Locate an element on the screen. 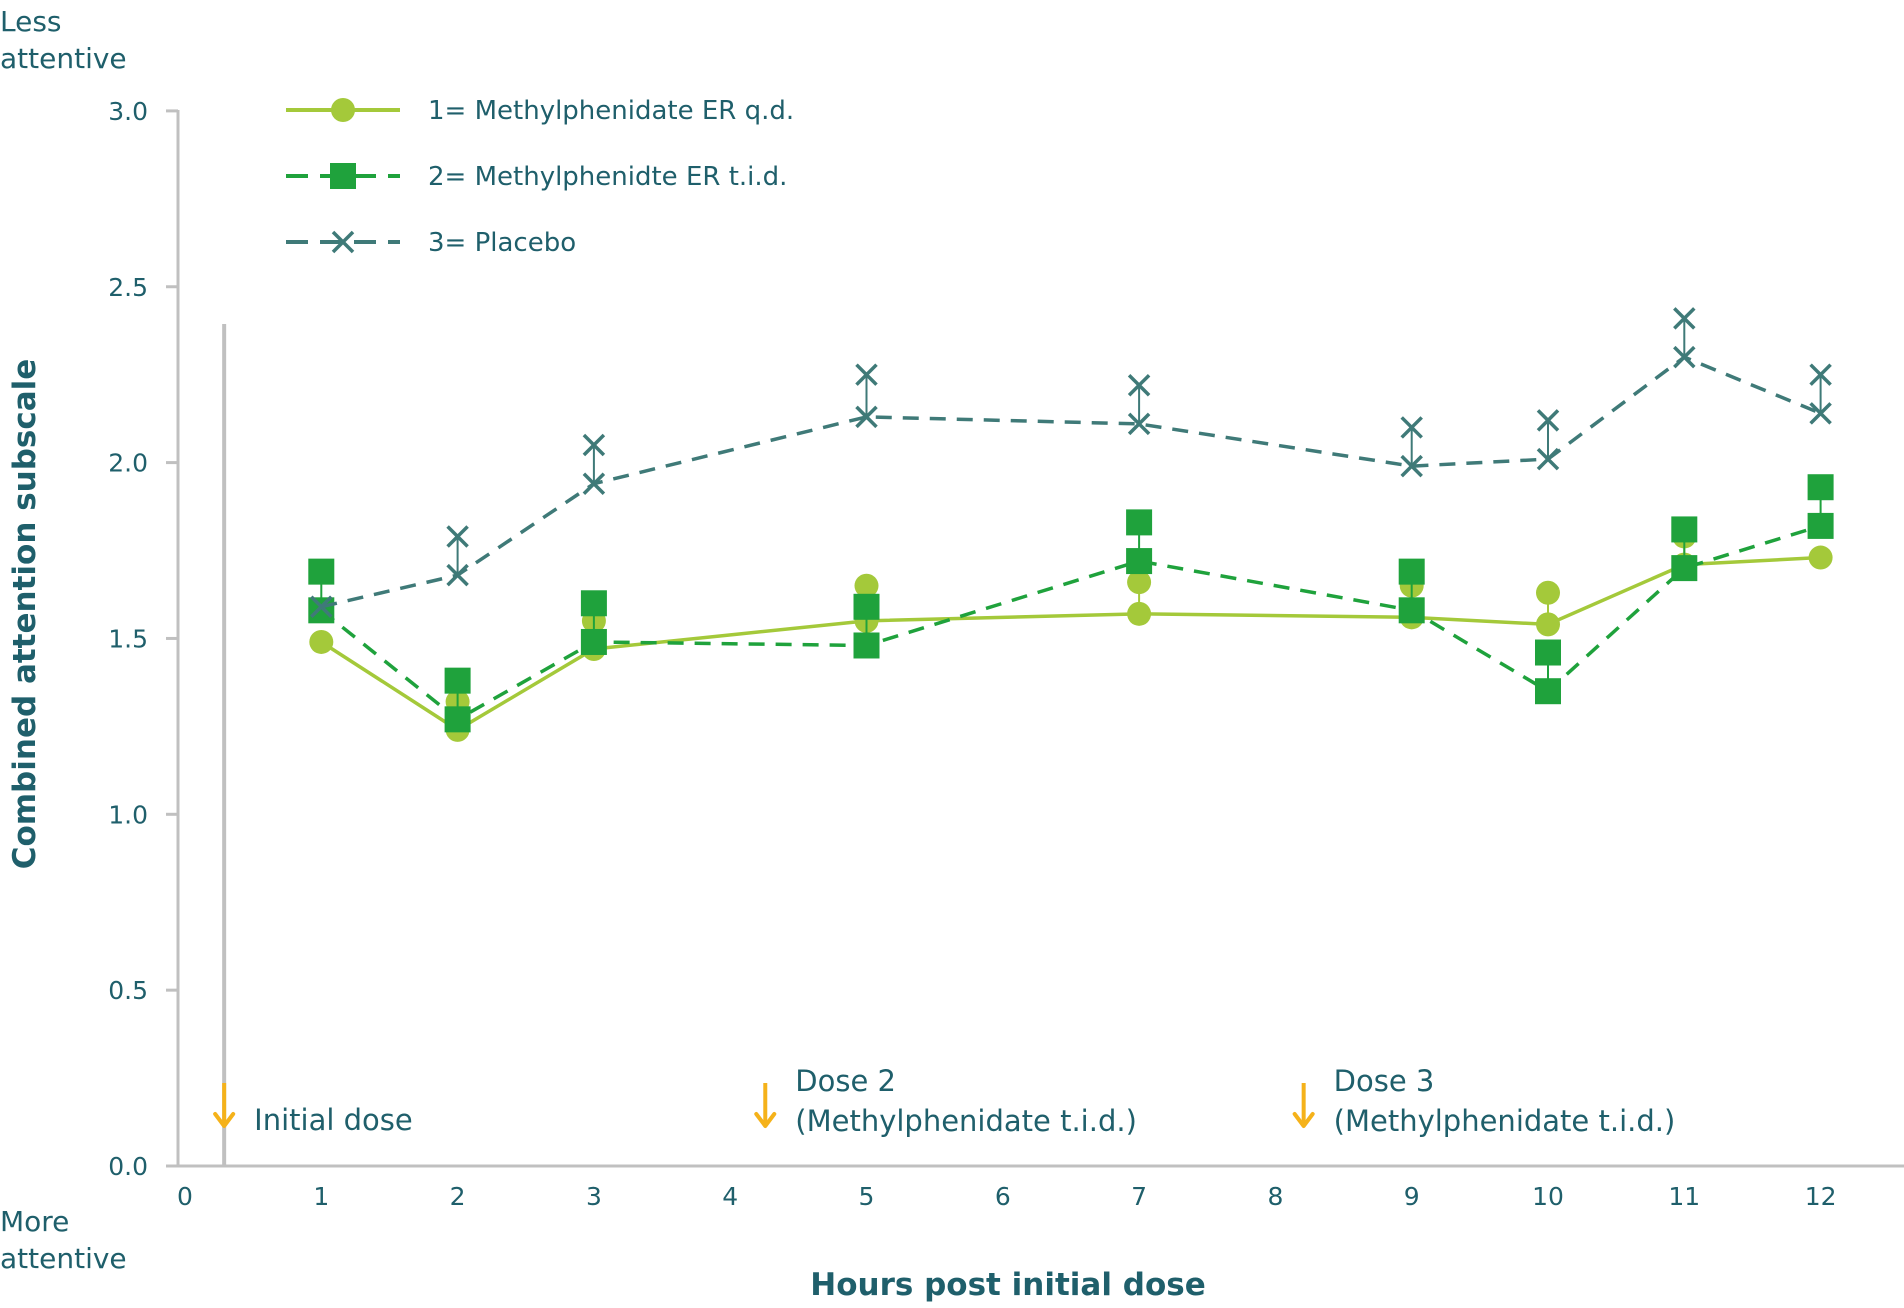 This screenshot has width=1904, height=1308. y-top-label: attentive is located at coordinates (63, 58).